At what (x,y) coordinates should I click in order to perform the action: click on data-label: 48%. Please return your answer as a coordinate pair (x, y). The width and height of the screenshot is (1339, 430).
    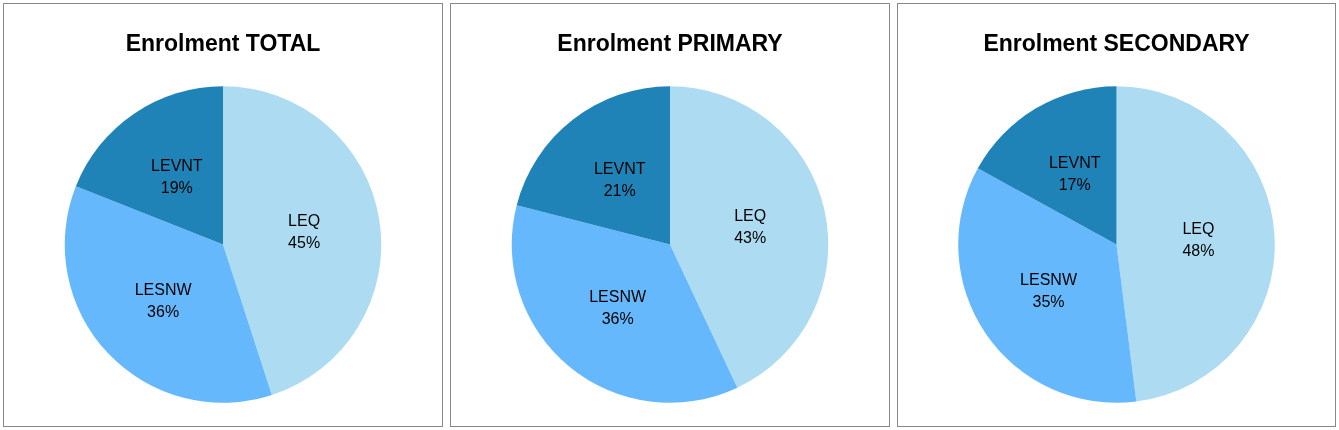
    Looking at the image, I should click on (1198, 250).